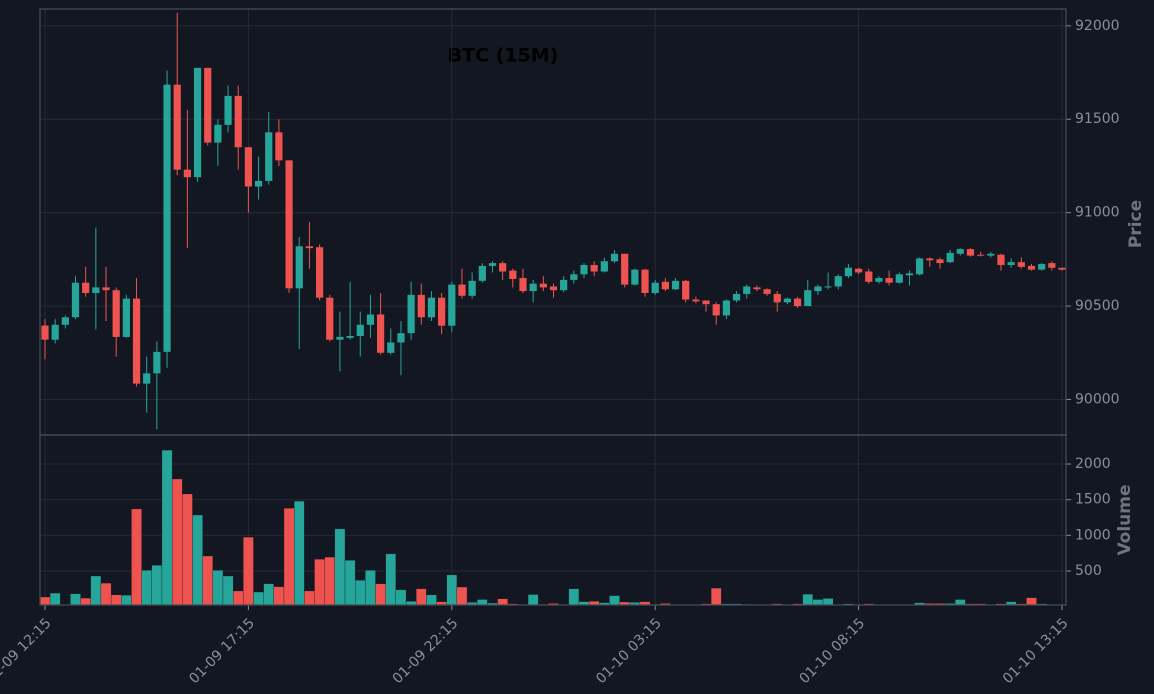 The image size is (1154, 694). I want to click on y-tick-label: 500, so click(1088, 571).